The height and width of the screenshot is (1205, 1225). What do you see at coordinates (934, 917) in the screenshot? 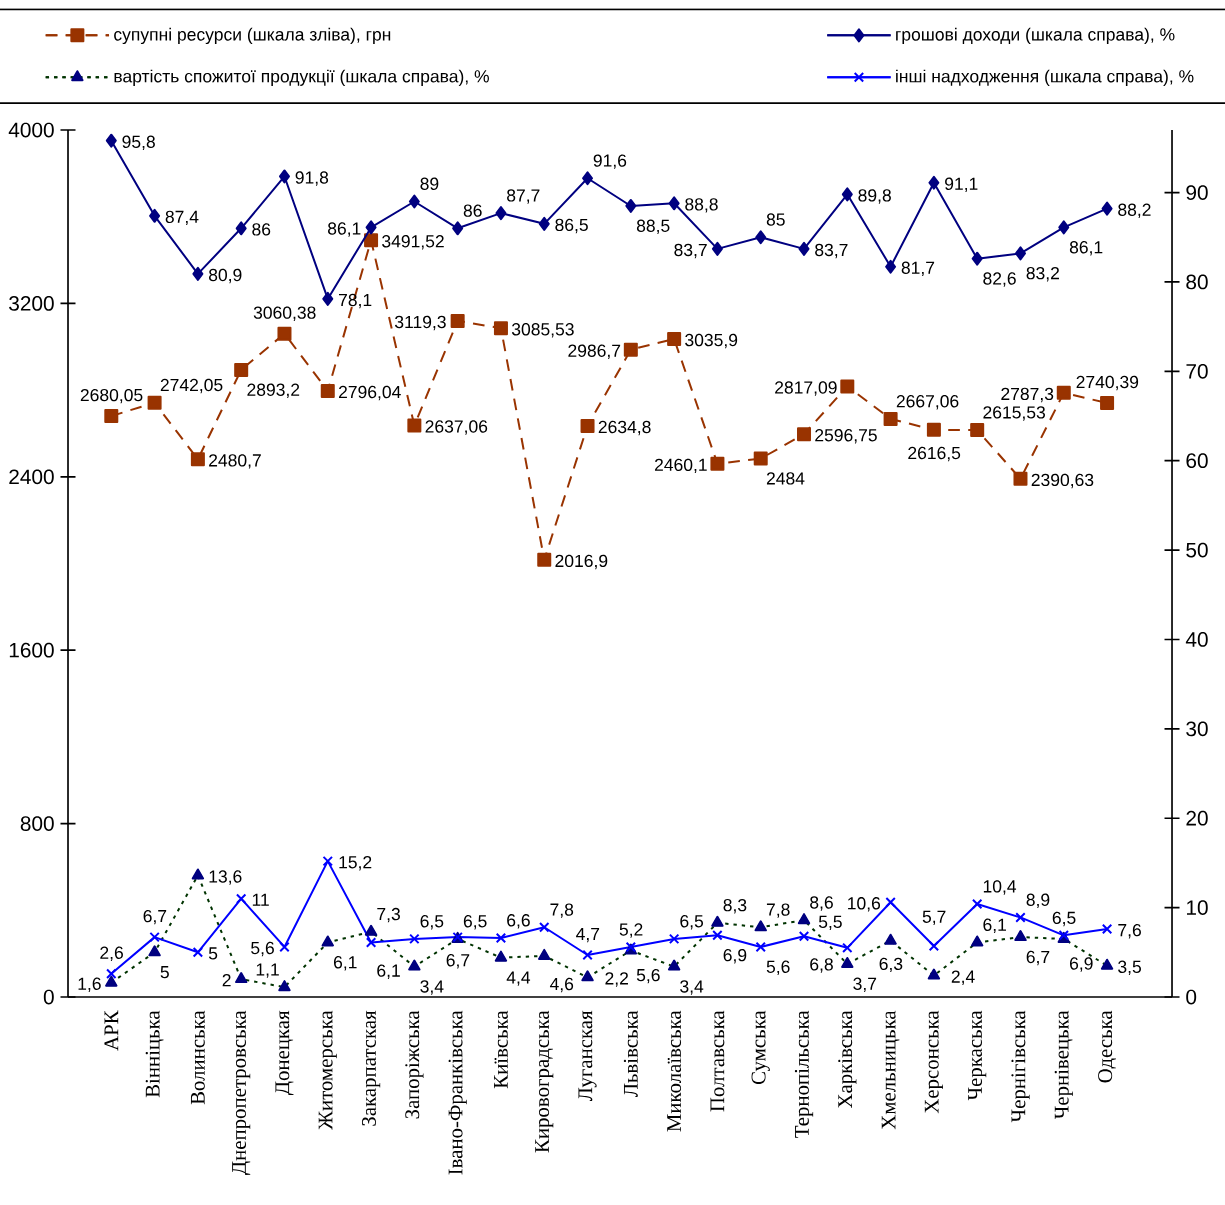
I see `data-label: 5,7` at bounding box center [934, 917].